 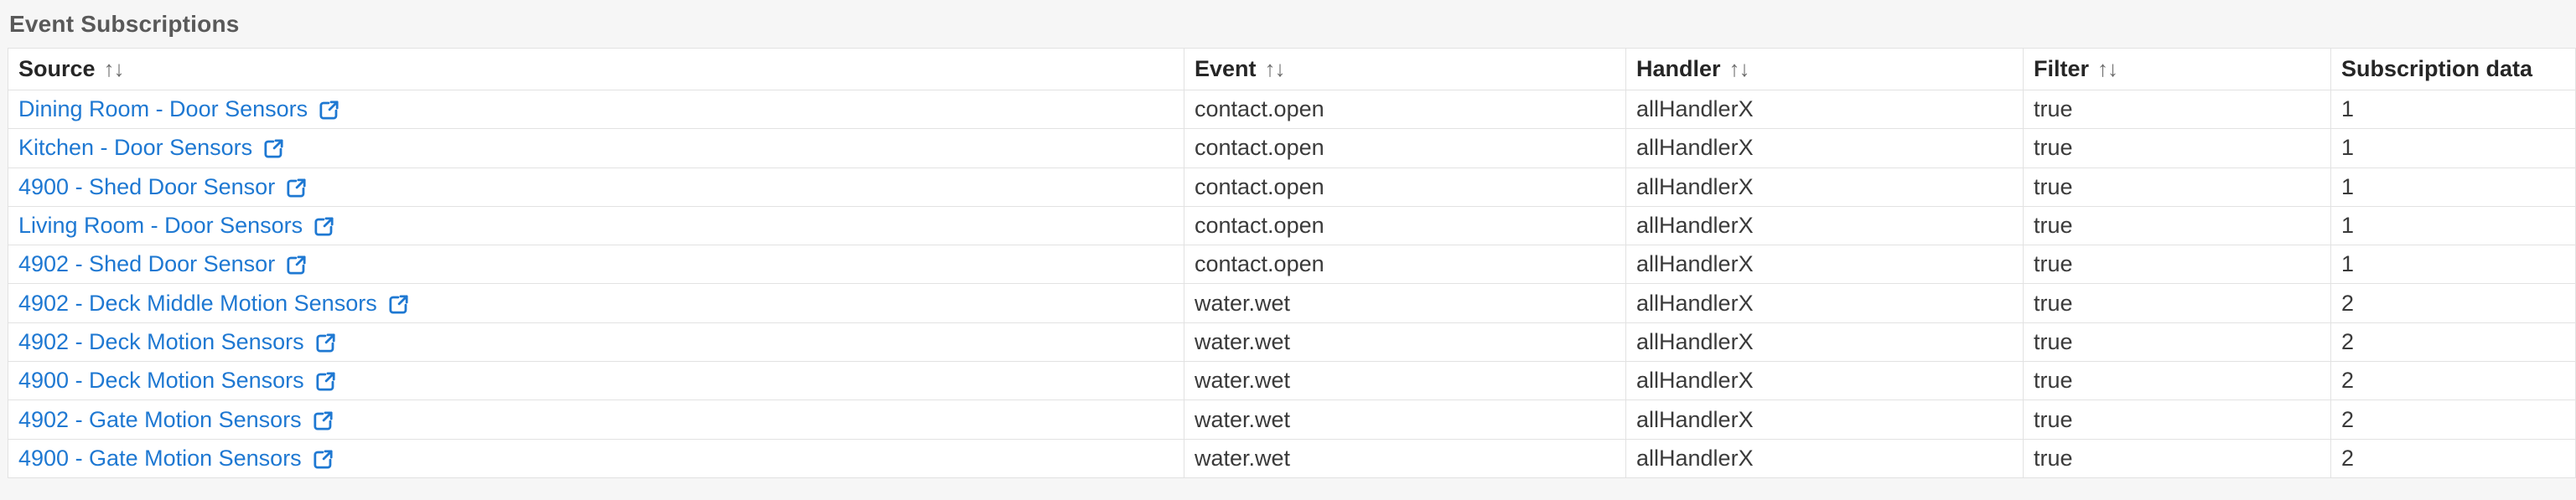 I want to click on source-cell: 4902 - Gate Motion Sensors, so click(x=596, y=419).